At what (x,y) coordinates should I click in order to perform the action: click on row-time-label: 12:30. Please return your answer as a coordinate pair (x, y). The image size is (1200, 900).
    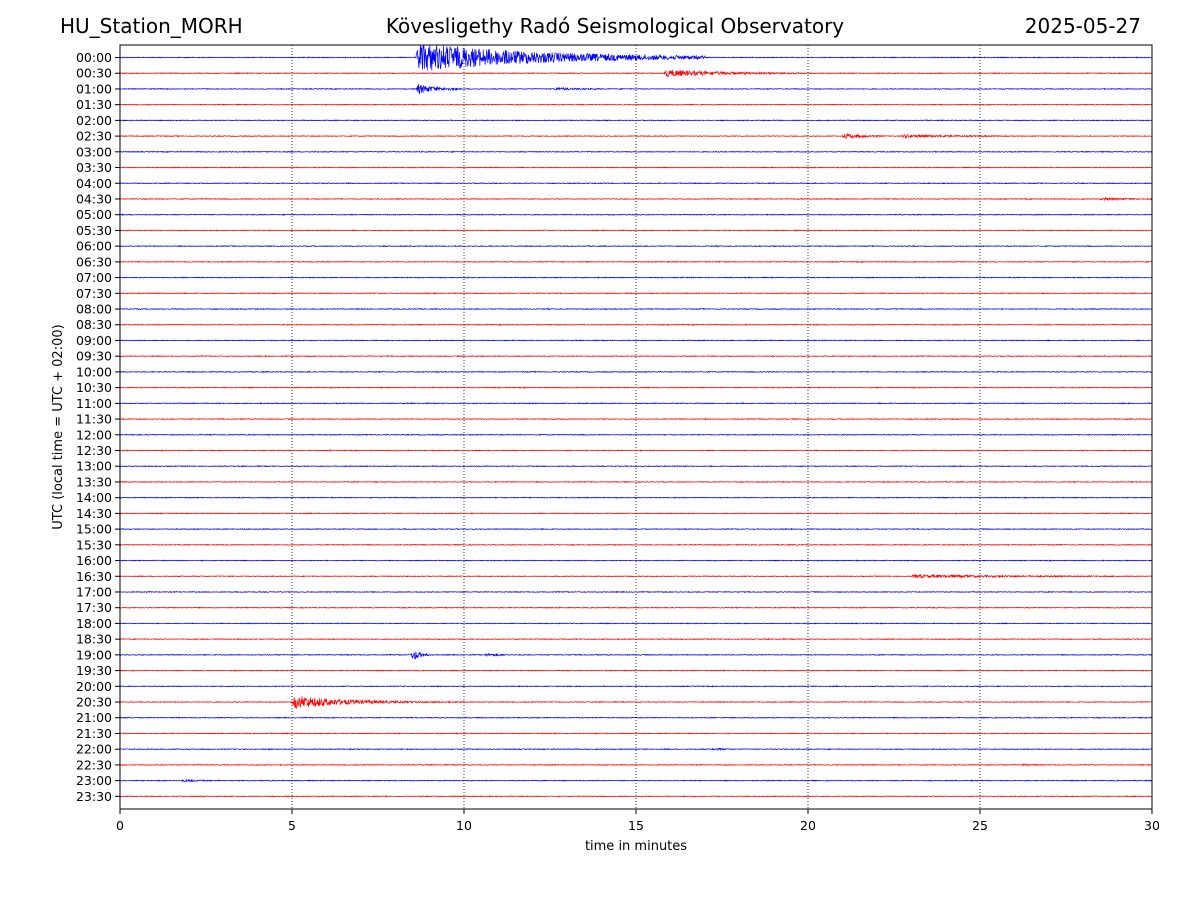
    Looking at the image, I should click on (94, 450).